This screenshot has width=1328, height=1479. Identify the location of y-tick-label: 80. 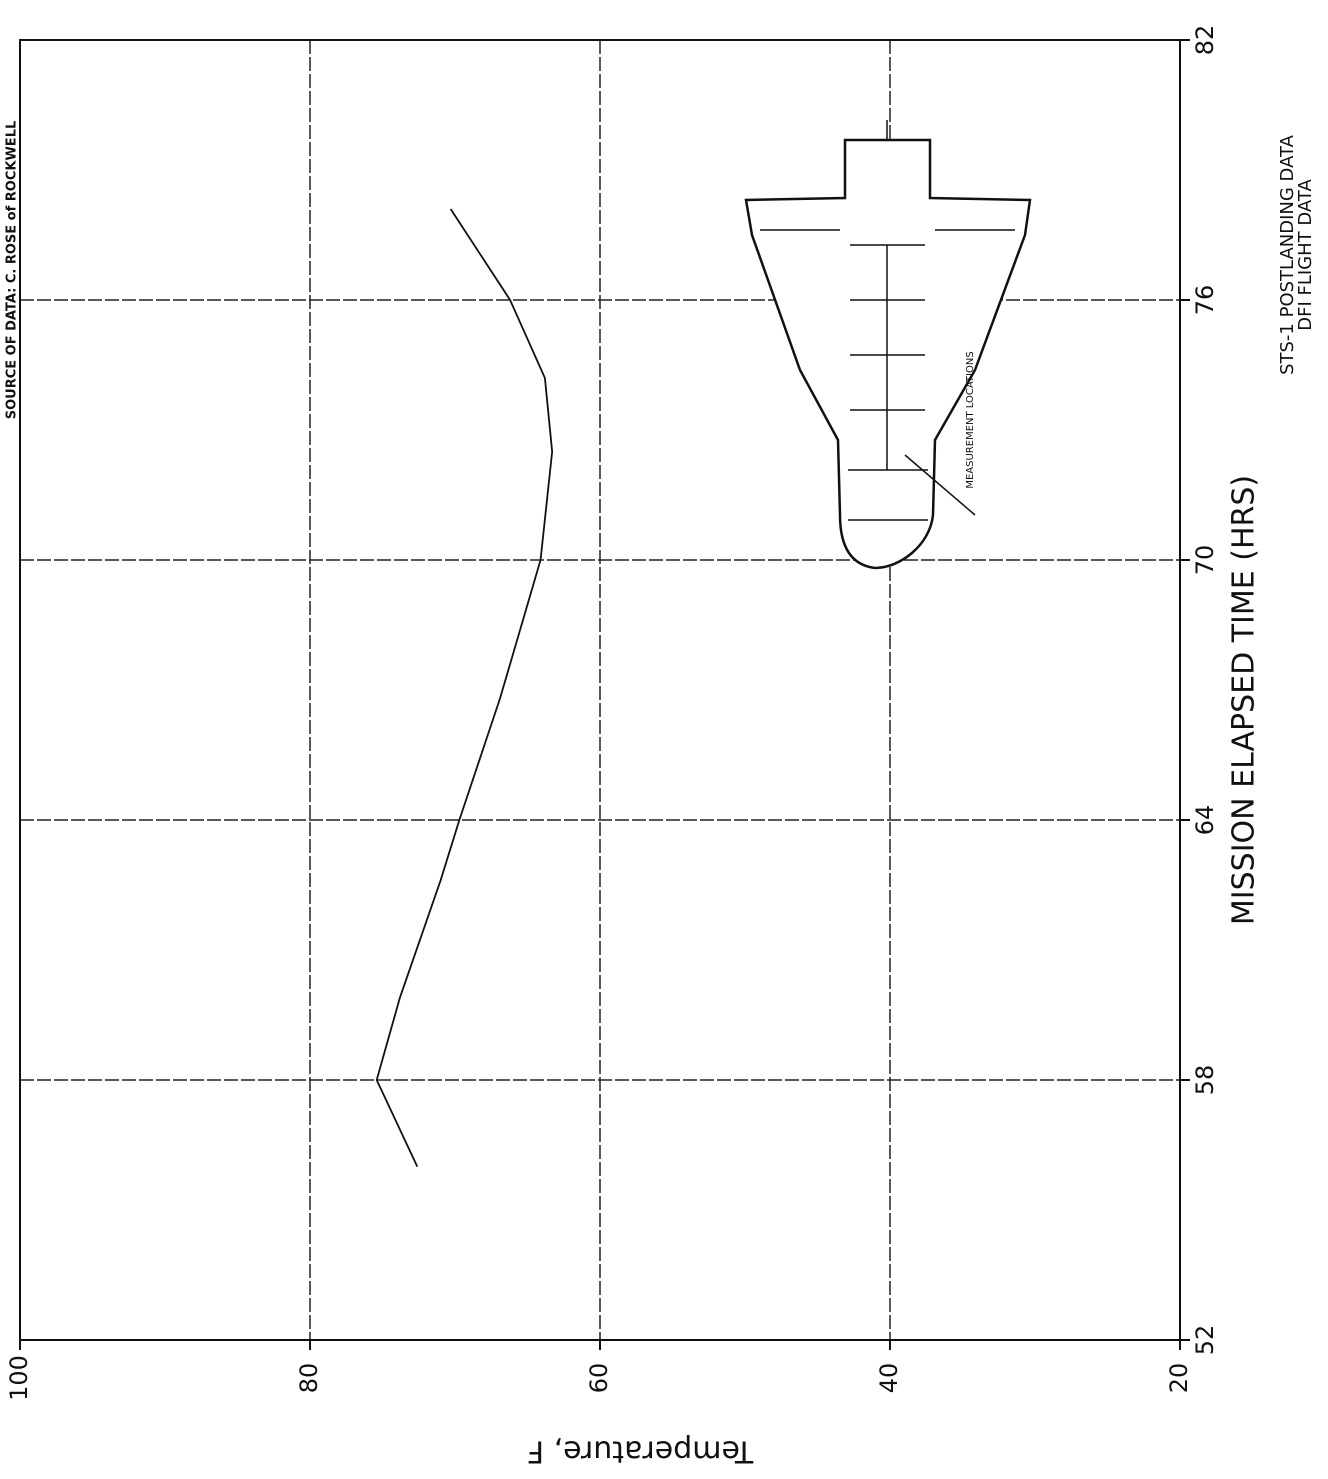
(309, 1378).